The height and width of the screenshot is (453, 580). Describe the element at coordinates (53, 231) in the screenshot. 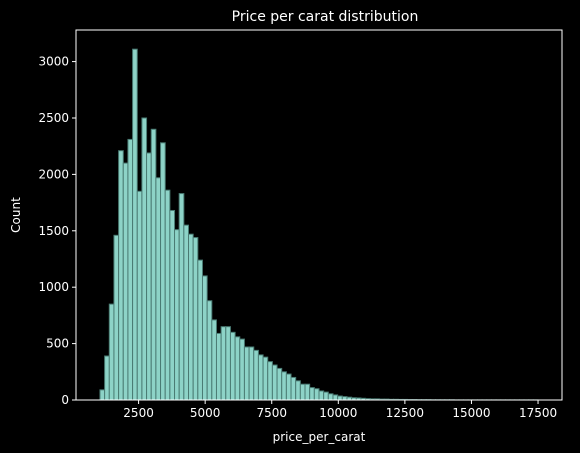

I see `y-tick-label: 1500` at that location.